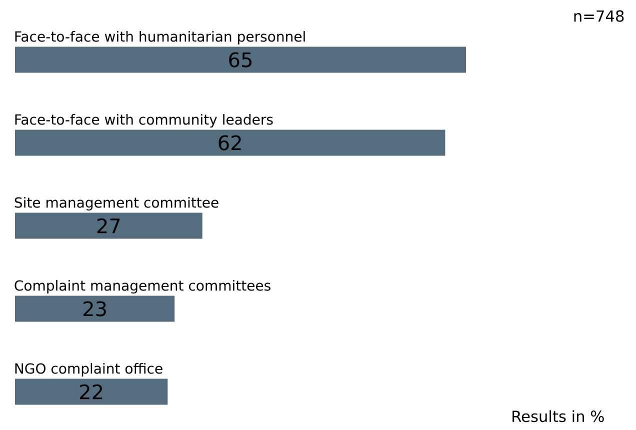 This screenshot has width=636, height=430. I want to click on y-tick-label: NGO complaint office, so click(88, 369).